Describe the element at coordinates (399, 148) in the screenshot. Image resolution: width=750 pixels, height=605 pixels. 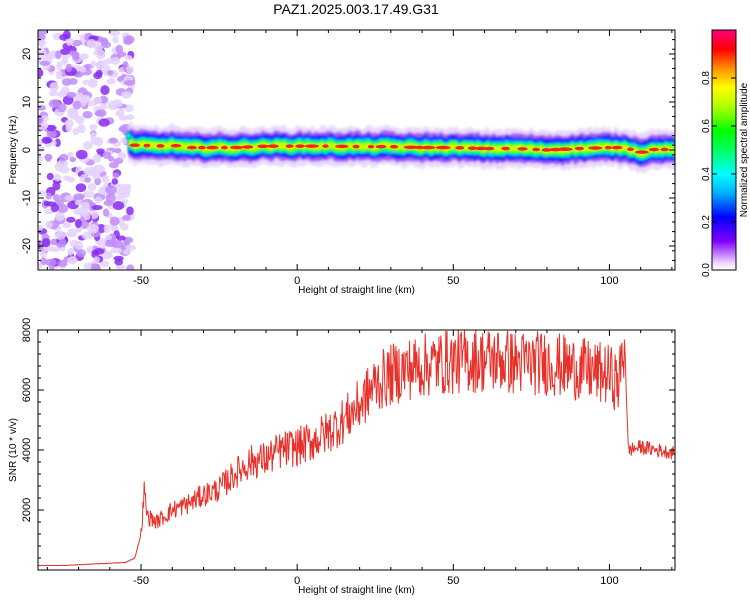
I see `ridge-peaks` at that location.